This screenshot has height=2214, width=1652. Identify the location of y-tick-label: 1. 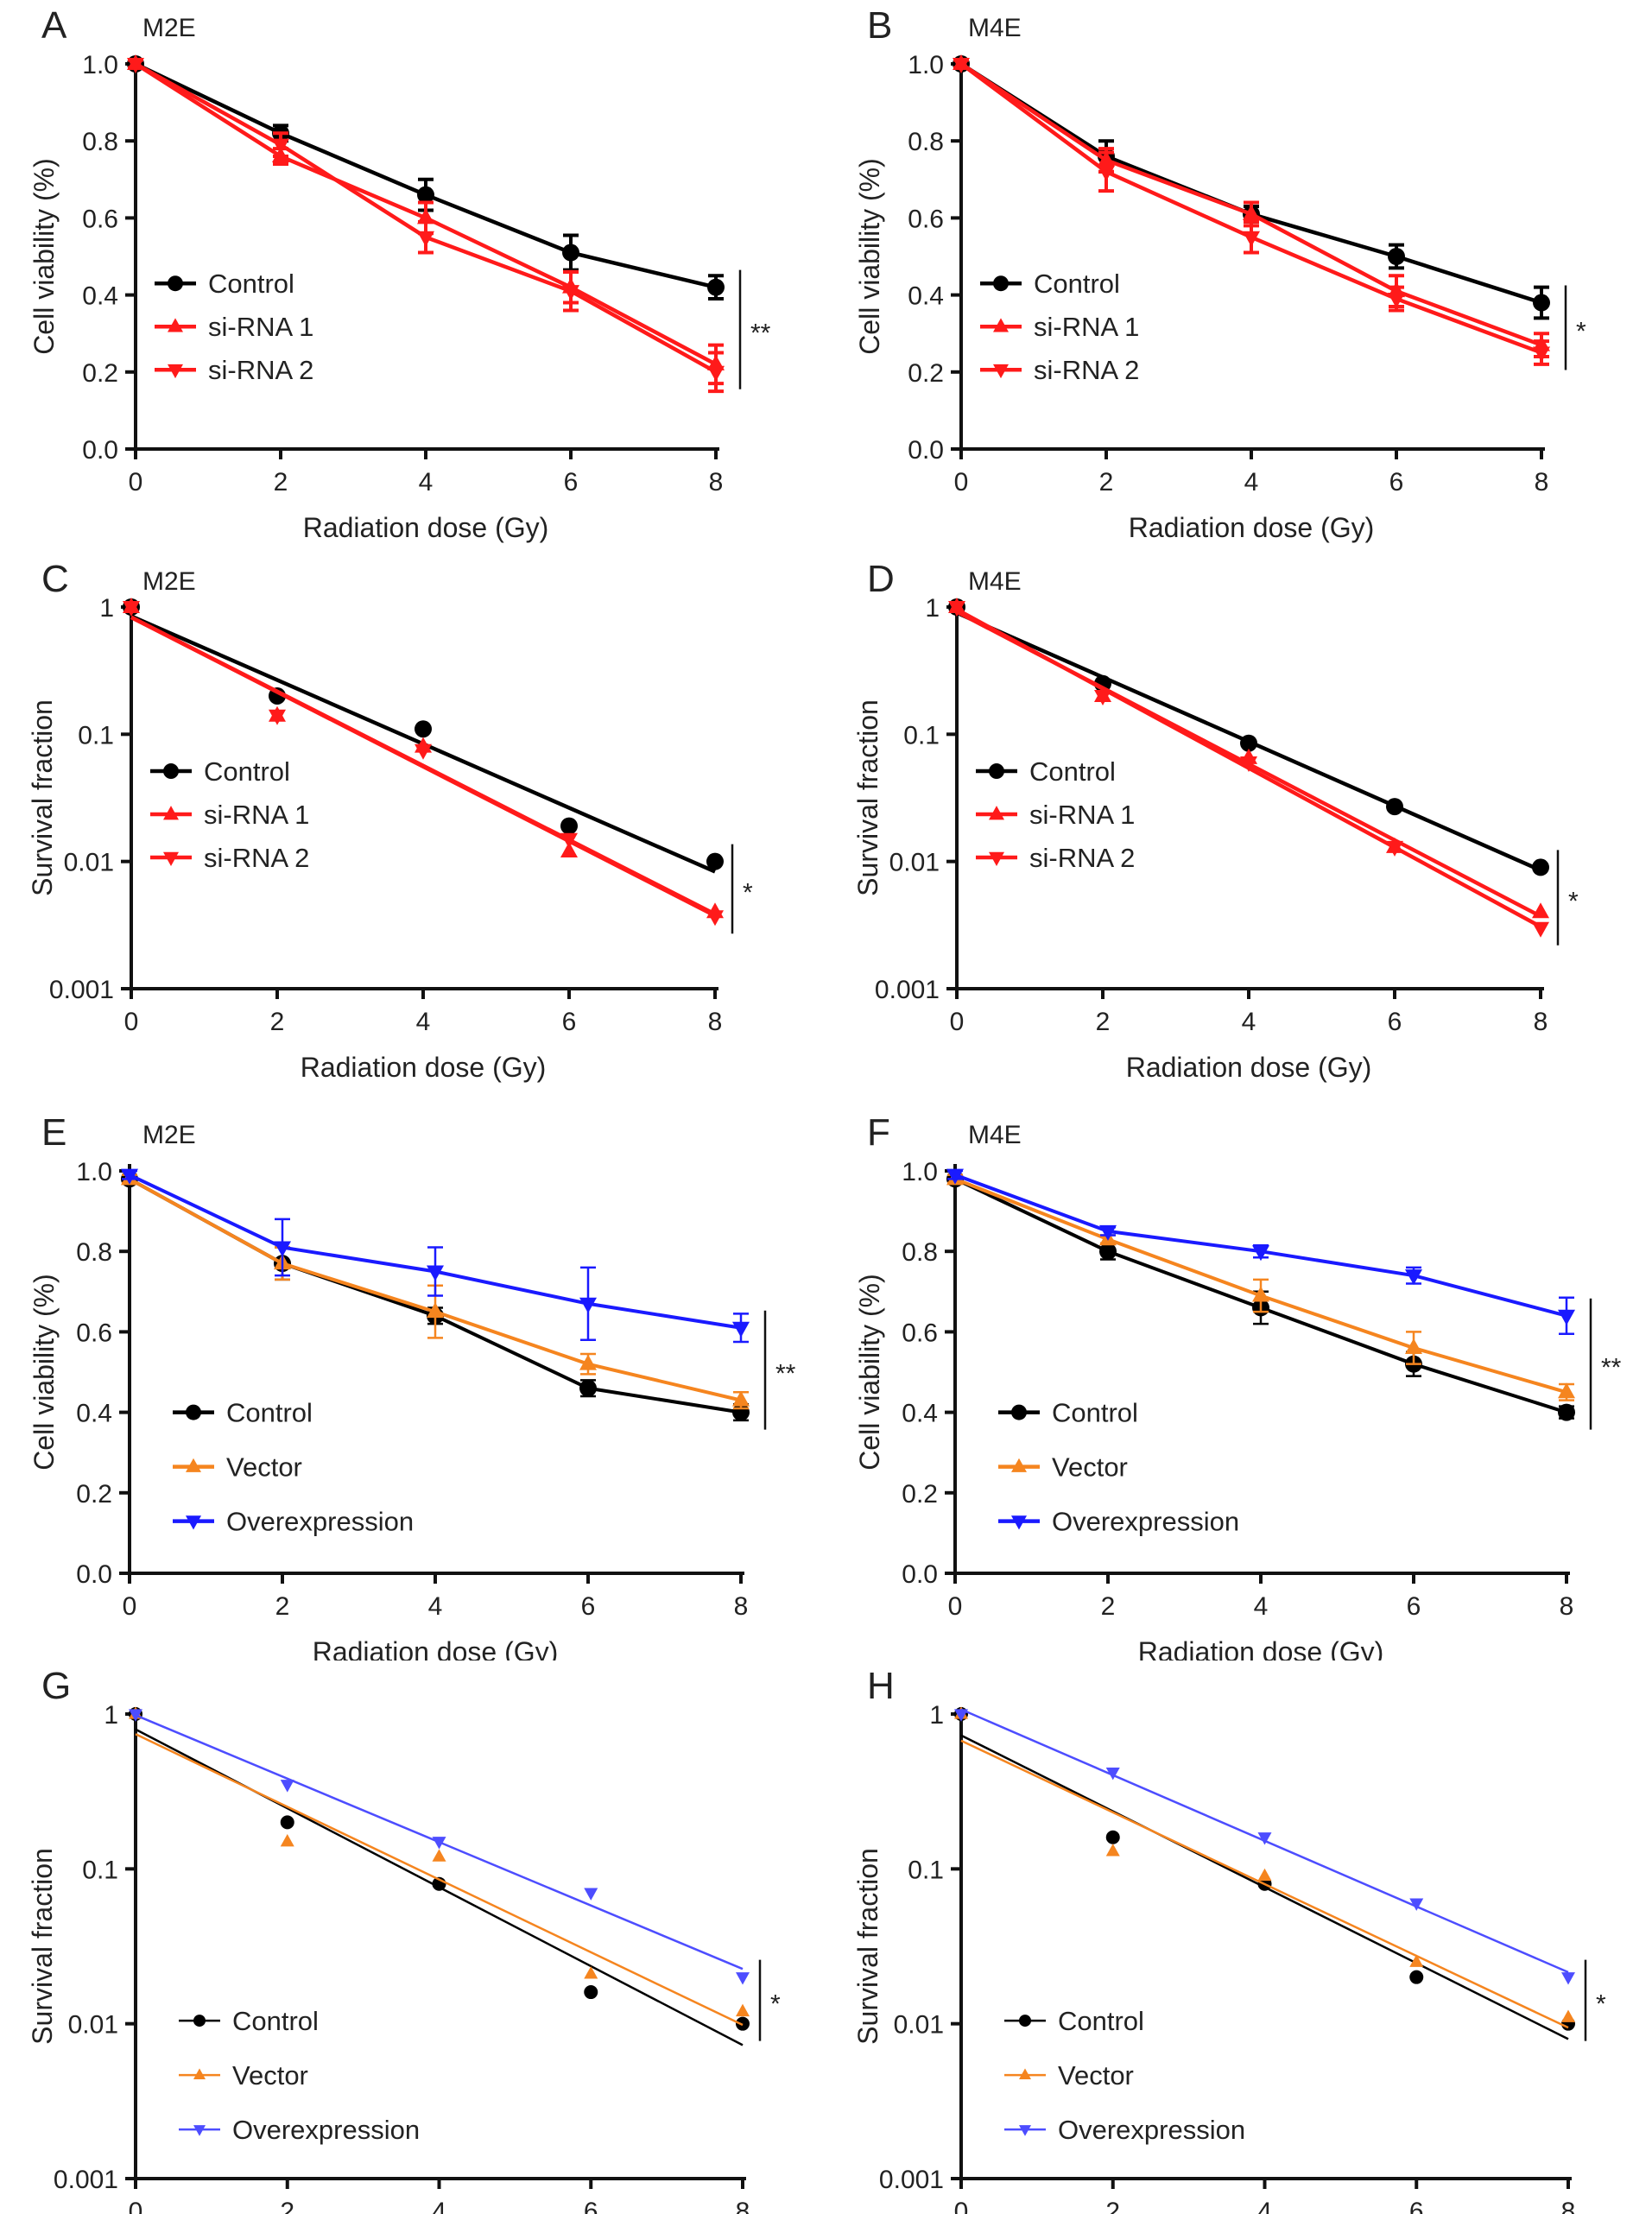
(106, 608).